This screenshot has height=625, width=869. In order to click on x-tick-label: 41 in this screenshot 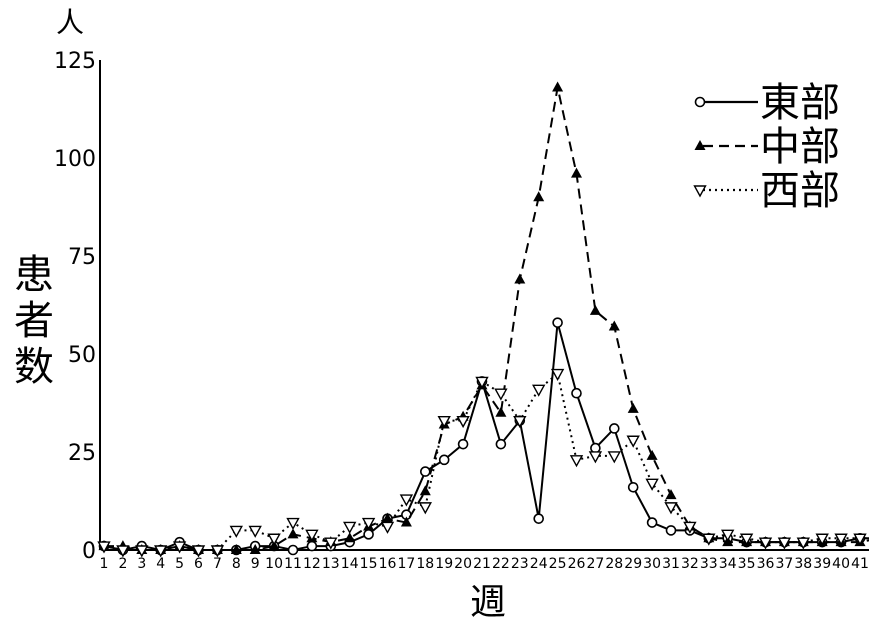, I will do `click(860, 564)`.